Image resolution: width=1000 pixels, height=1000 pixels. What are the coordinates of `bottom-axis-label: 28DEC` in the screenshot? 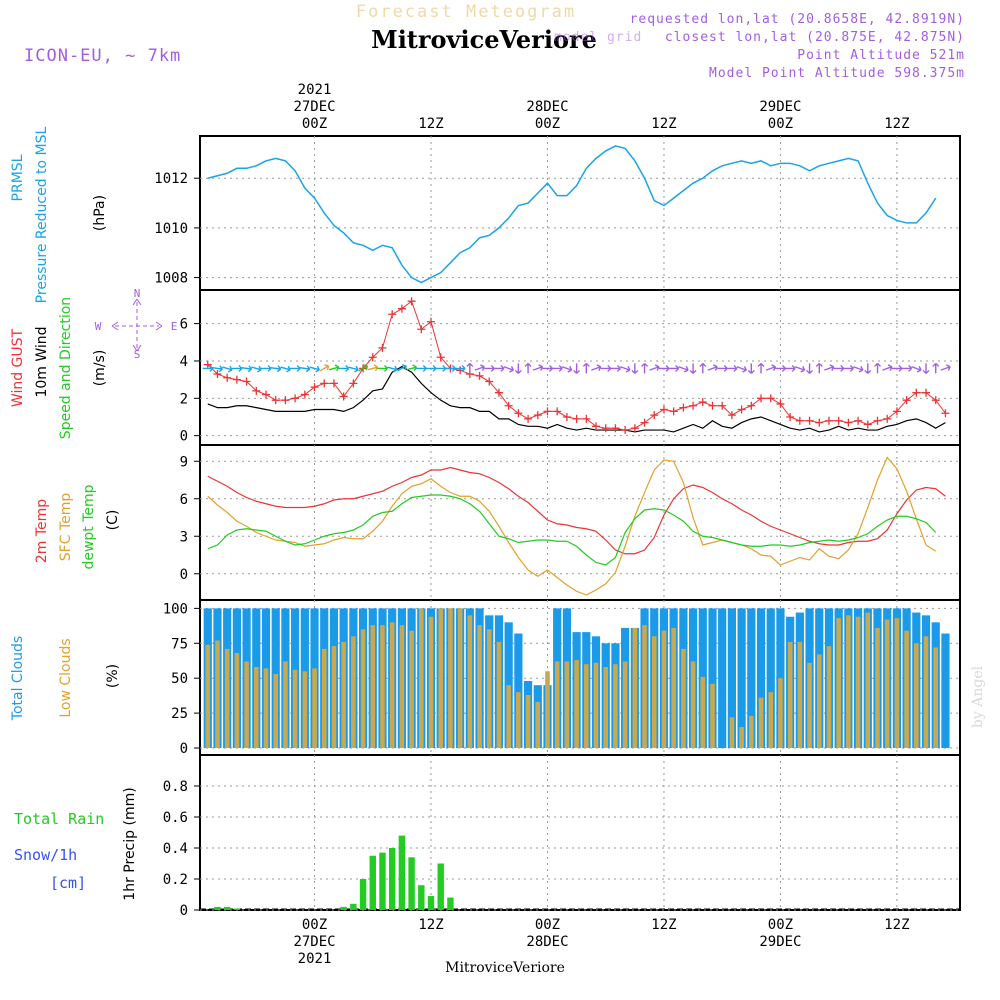 It's located at (547, 942).